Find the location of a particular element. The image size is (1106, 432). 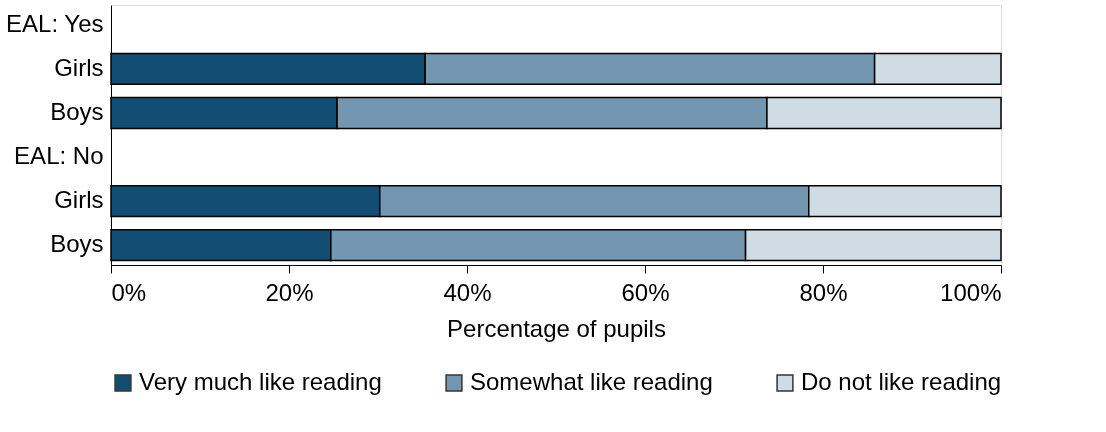

legend-label: Very much like reading is located at coordinates (260, 381).